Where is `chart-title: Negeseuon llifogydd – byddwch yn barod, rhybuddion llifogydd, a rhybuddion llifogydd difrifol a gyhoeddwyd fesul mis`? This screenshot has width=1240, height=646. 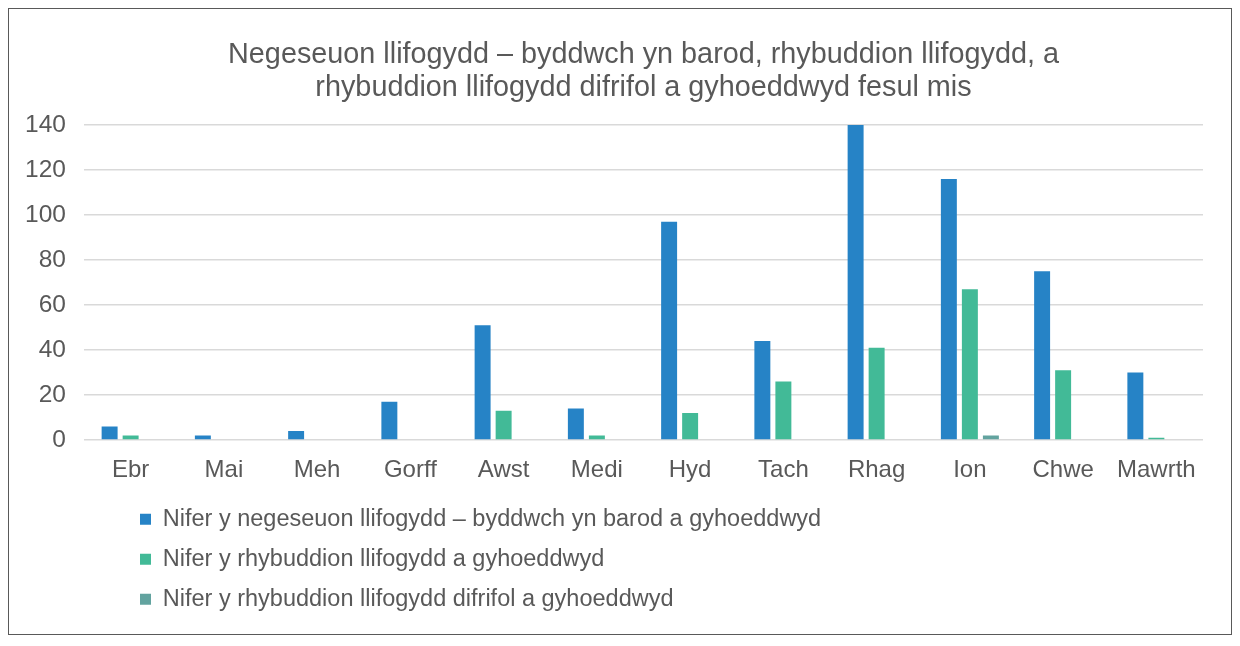
chart-title: Negeseuon llifogydd – byddwch yn barod, rhybuddion llifogydd, a rhybuddion llifogydd difrifol a gyhoeddwyd fesul mis is located at coordinates (644, 70).